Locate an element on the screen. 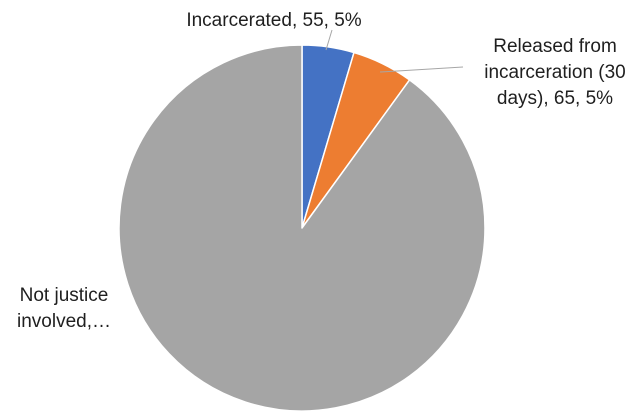  leader-lines is located at coordinates (394, 51).